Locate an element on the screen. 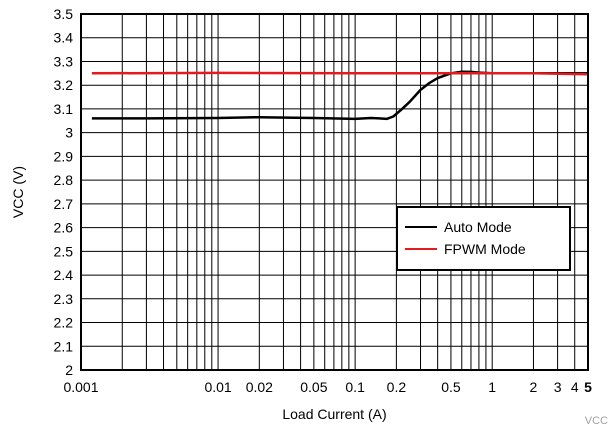 The height and width of the screenshot is (429, 613). x-tick-label: 0.2 is located at coordinates (397, 387).